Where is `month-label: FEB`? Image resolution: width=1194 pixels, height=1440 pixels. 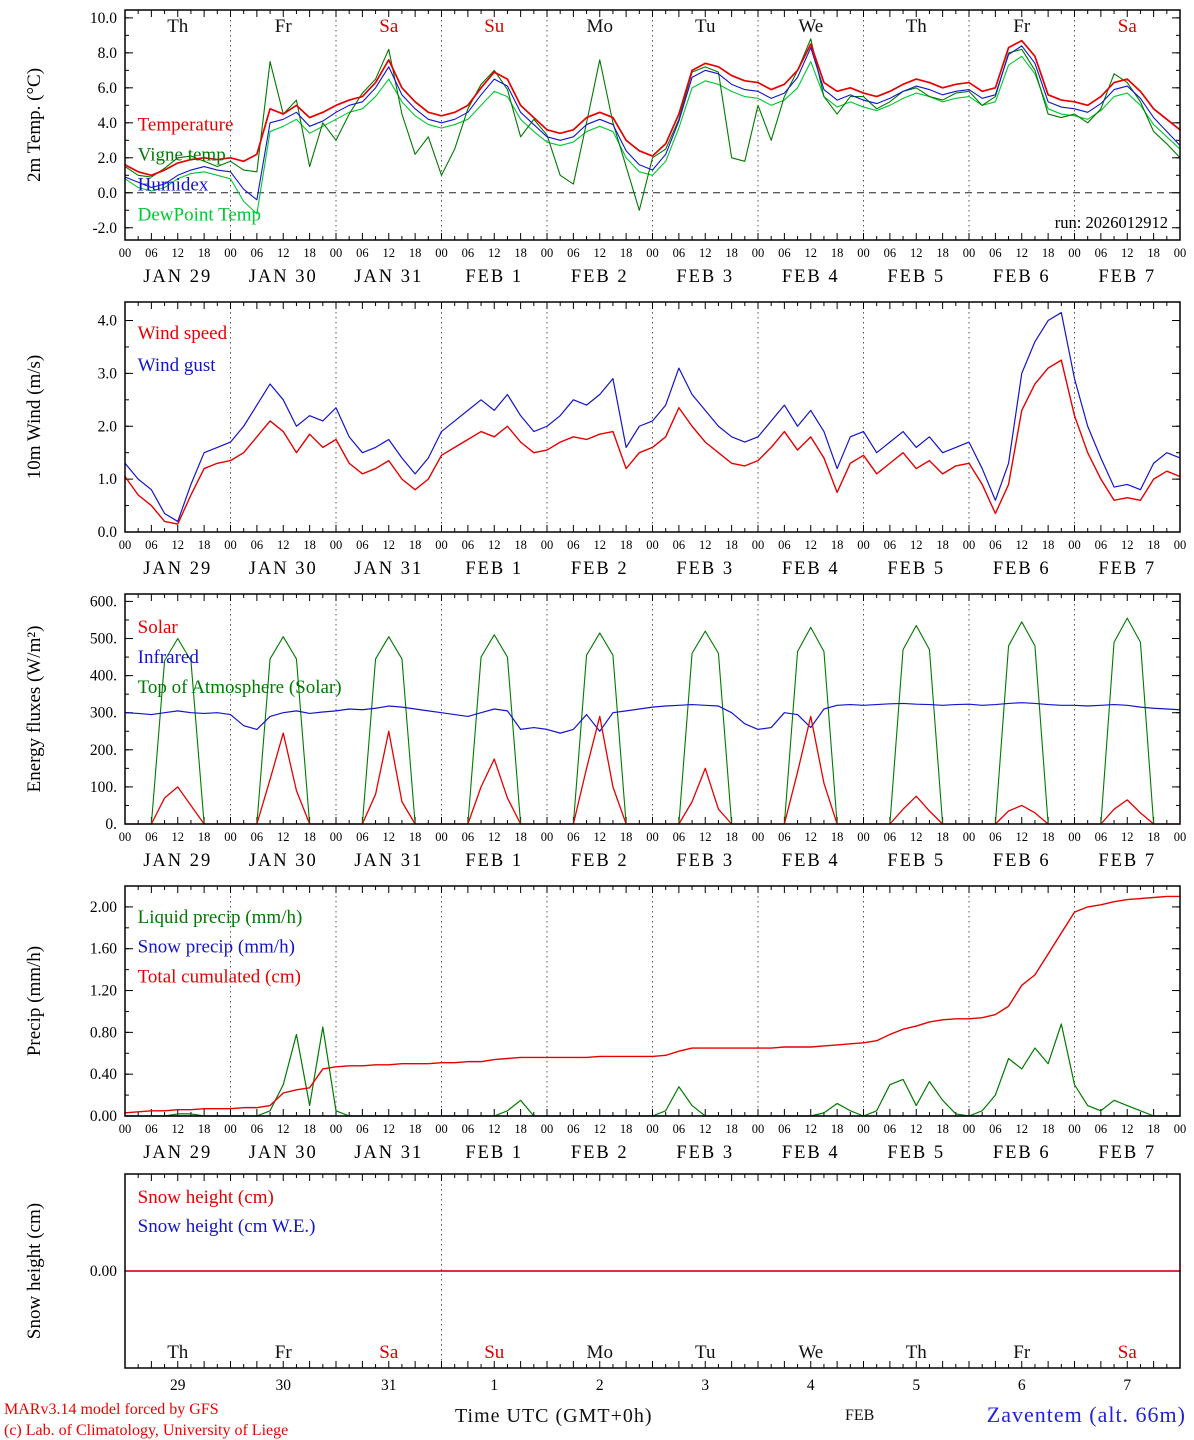 month-label: FEB is located at coordinates (860, 1415).